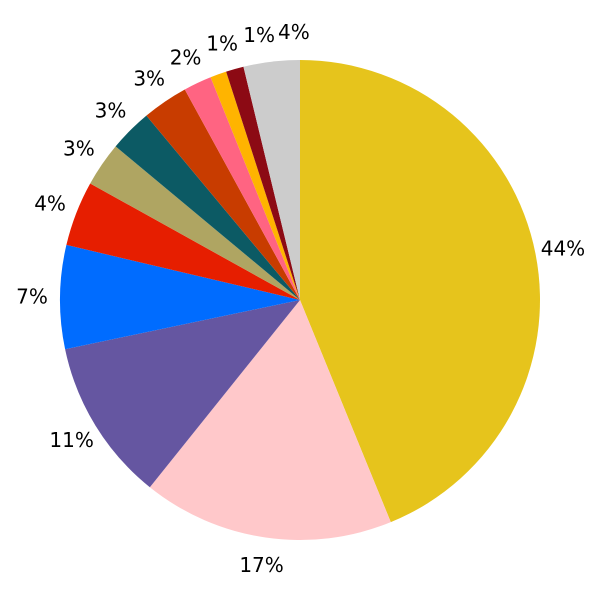  Describe the element at coordinates (186, 58) in the screenshot. I see `slice-label: 2%` at that location.